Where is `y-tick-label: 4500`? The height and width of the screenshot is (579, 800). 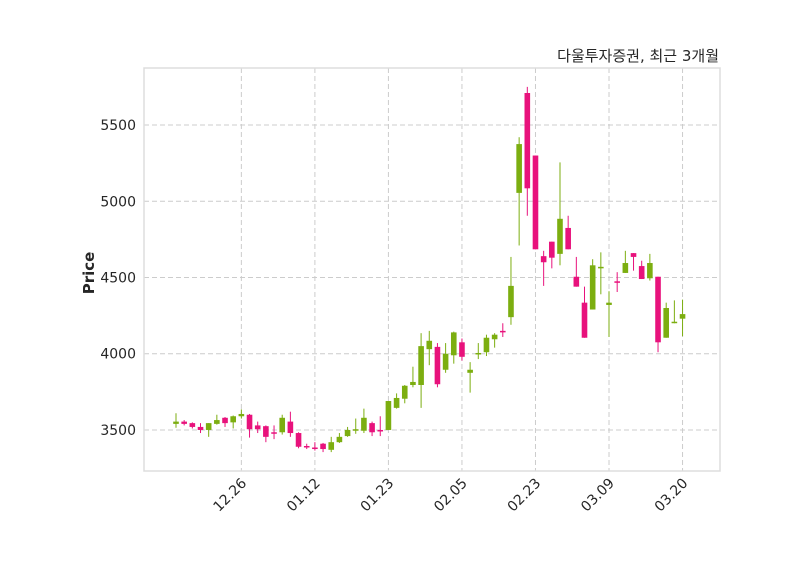 y-tick-label: 4500 is located at coordinates (118, 279).